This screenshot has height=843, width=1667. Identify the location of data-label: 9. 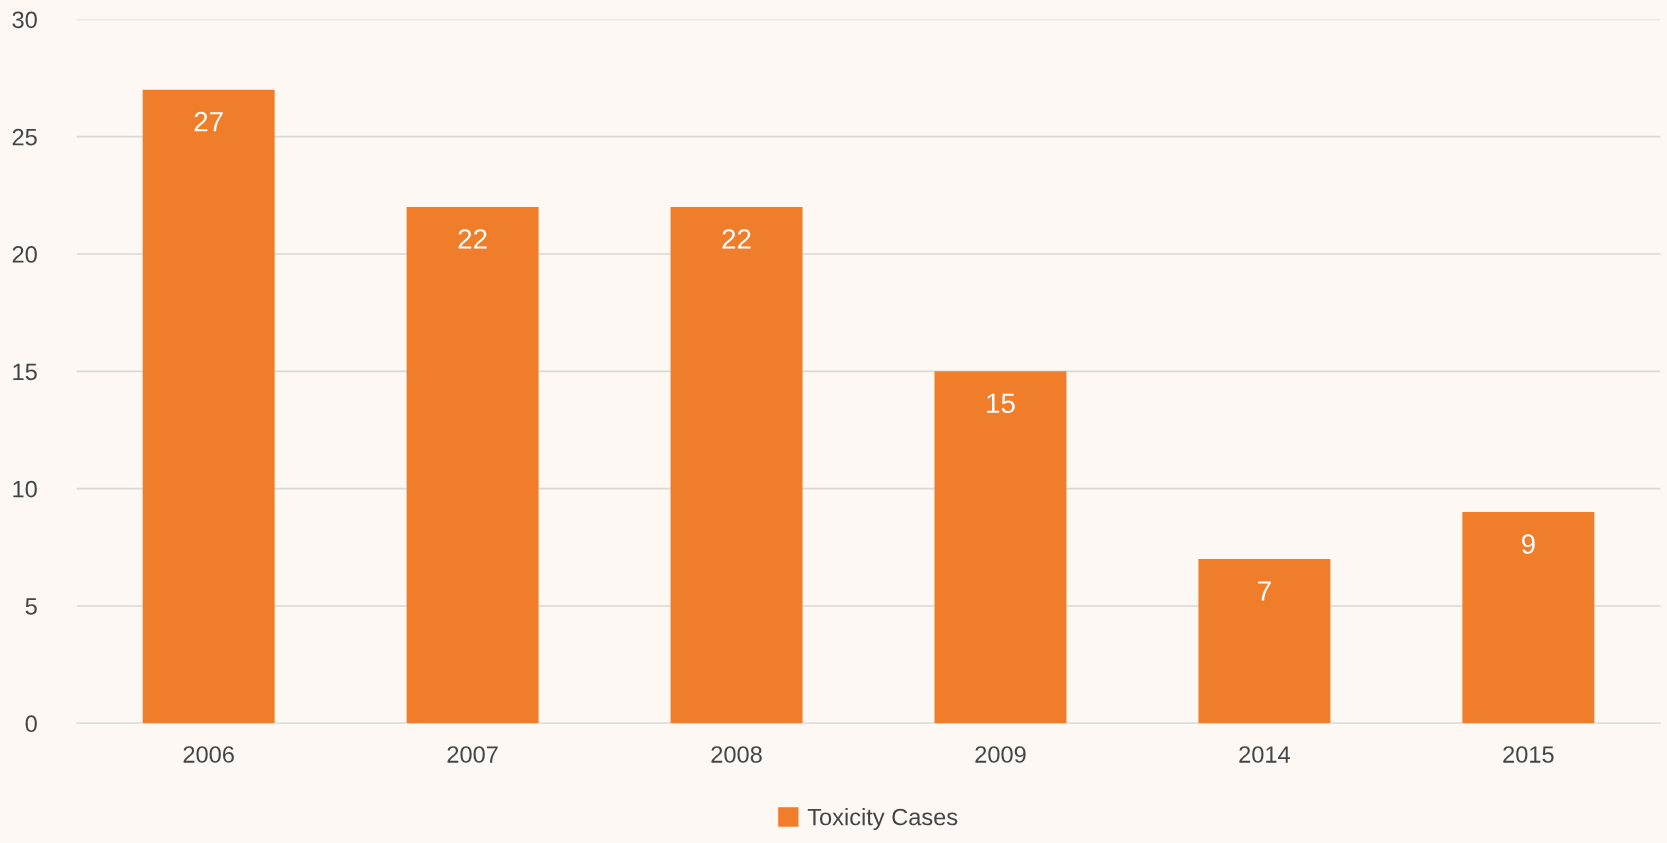
(1528, 544).